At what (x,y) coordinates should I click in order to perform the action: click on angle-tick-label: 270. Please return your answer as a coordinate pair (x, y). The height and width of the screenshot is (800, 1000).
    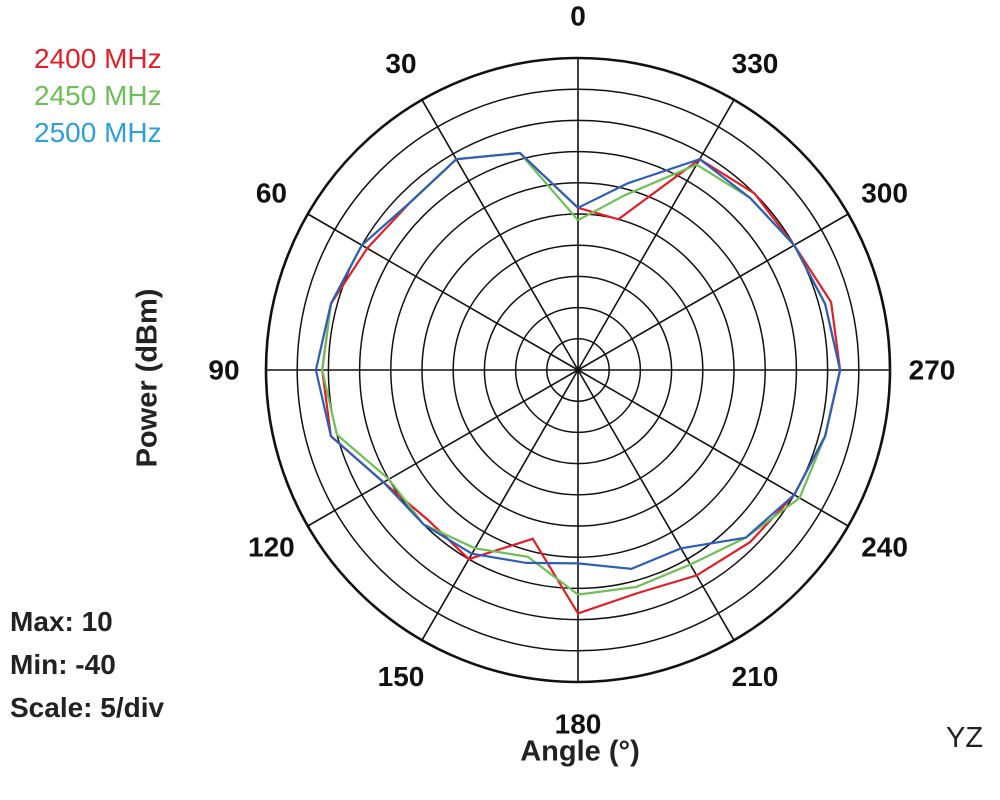
    Looking at the image, I should click on (932, 370).